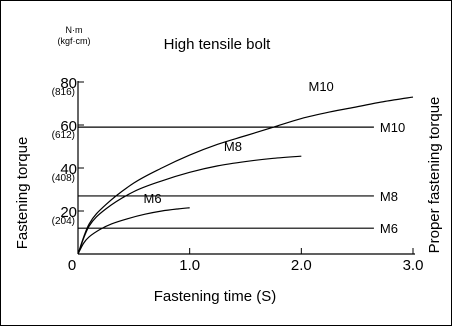 The width and height of the screenshot is (452, 327). I want to click on curve-label-m10: M10, so click(321, 86).